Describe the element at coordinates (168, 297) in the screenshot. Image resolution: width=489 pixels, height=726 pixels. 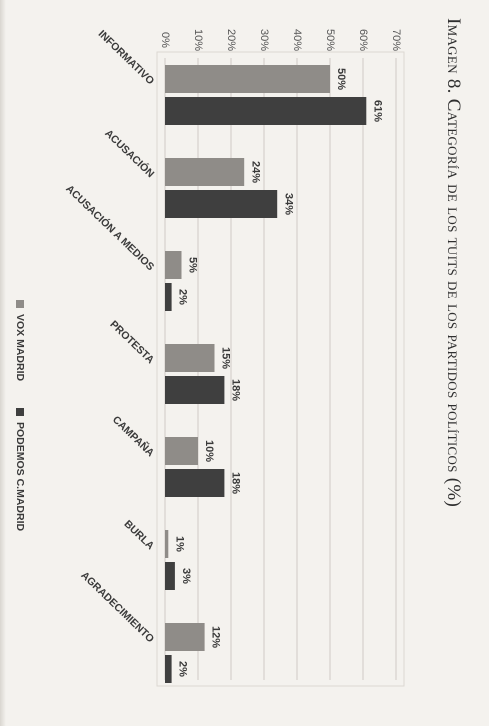
I see `bar-podemos-c-madrid-acusacion-a-medios` at that location.